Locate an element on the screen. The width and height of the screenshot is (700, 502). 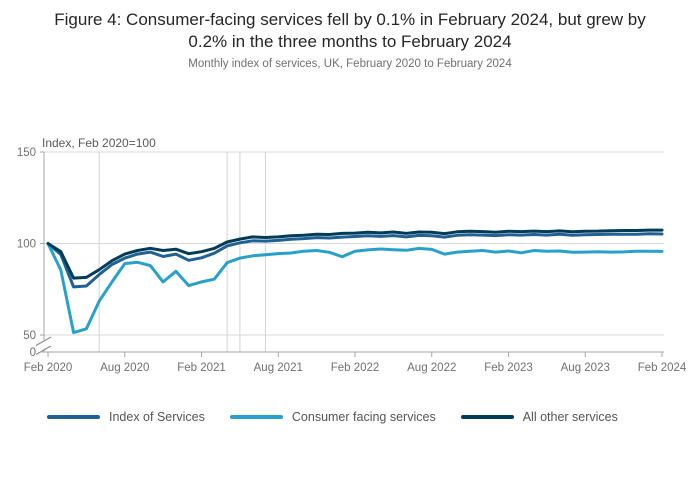
x-tick-label: Feb 2023 is located at coordinates (508, 368).